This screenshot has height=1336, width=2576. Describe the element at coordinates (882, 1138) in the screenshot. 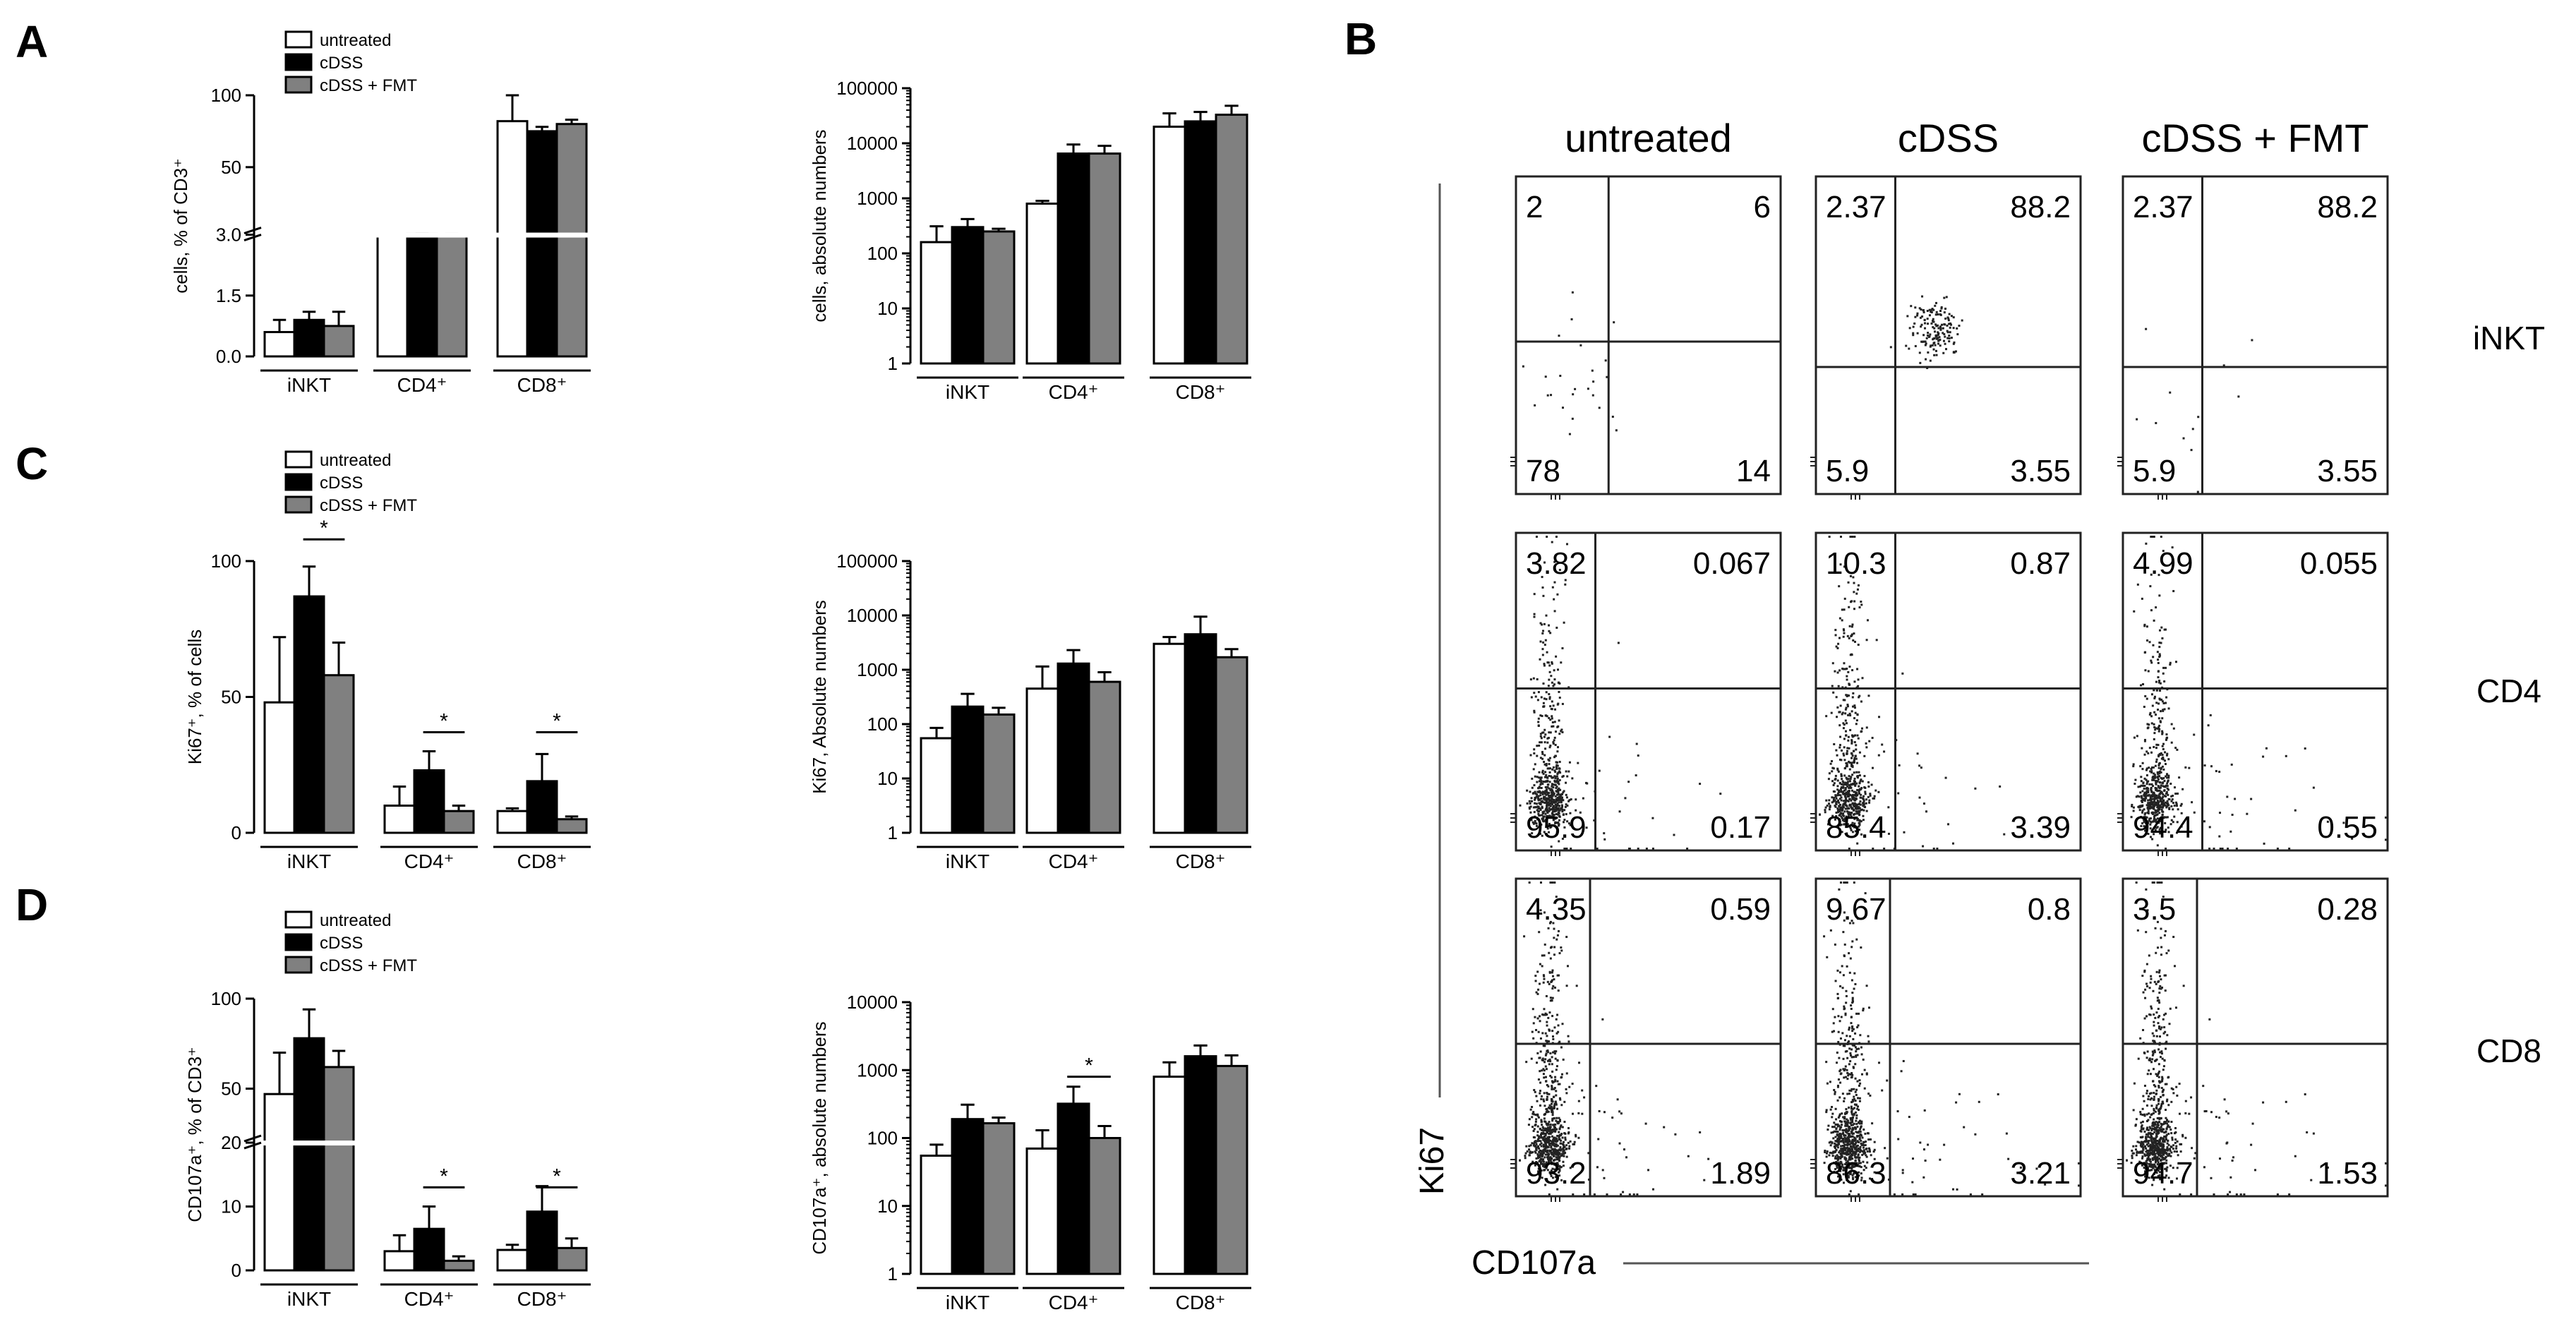

I see `chart-D-absolute-tick-label: 100` at that location.